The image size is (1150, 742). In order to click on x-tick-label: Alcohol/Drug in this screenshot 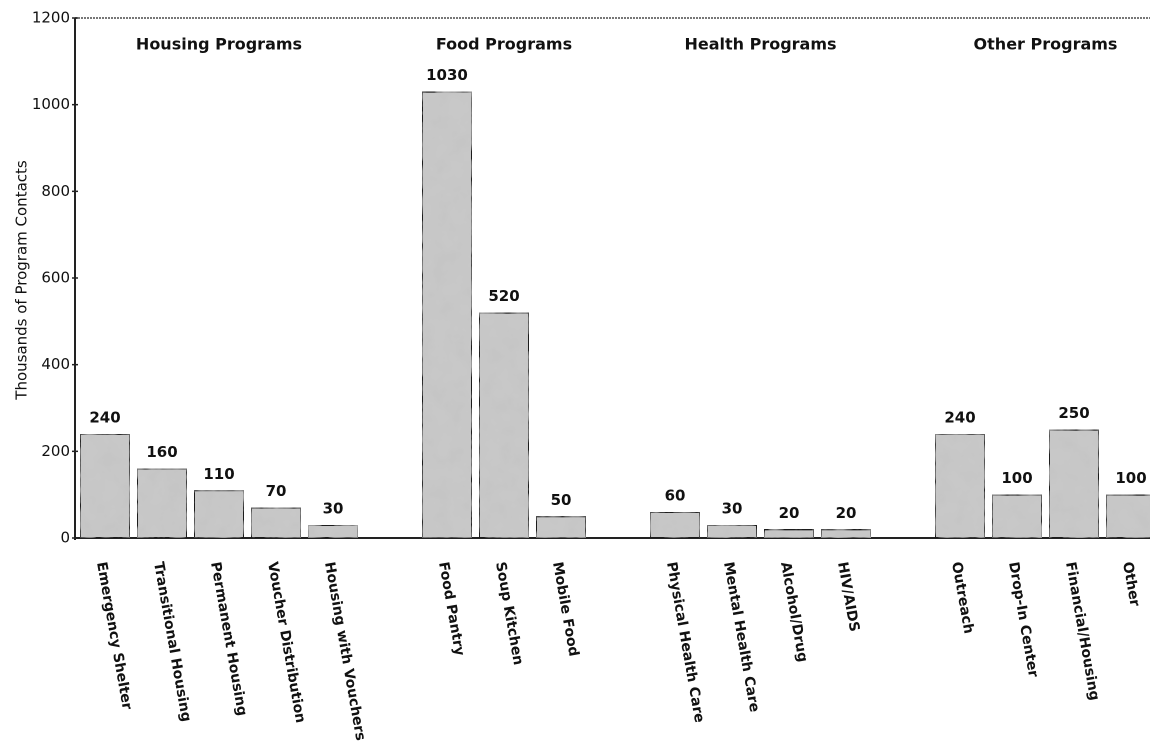, I will do `click(793, 612)`.